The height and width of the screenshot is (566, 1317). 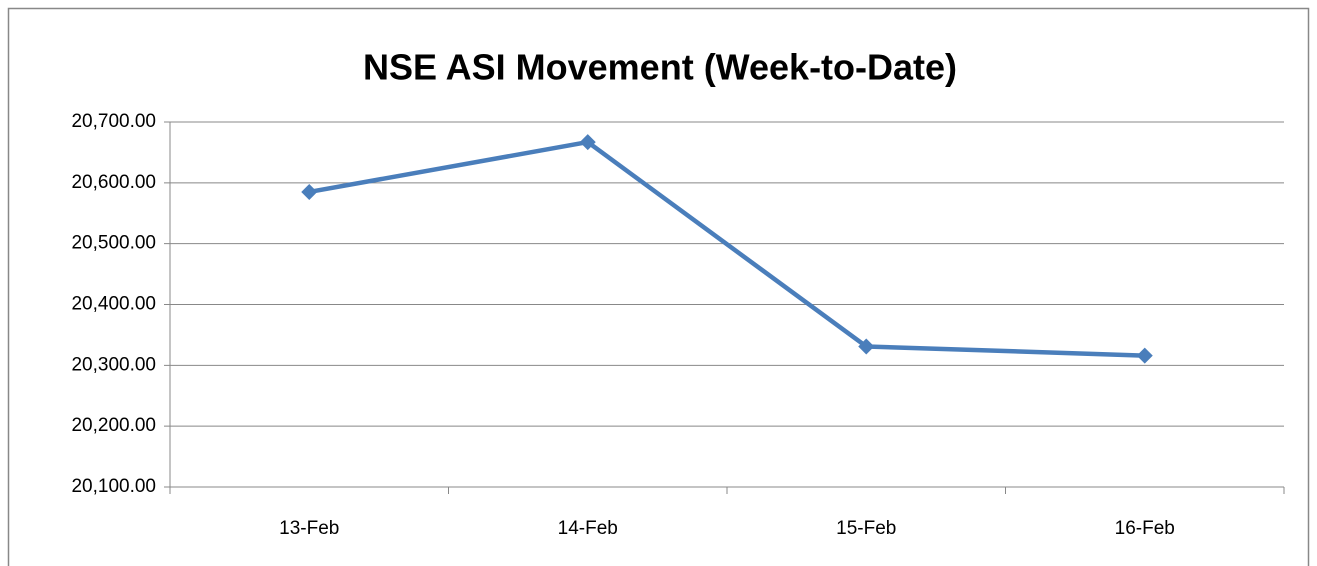 What do you see at coordinates (113, 243) in the screenshot?
I see `y-tick-label: 20,500.00` at bounding box center [113, 243].